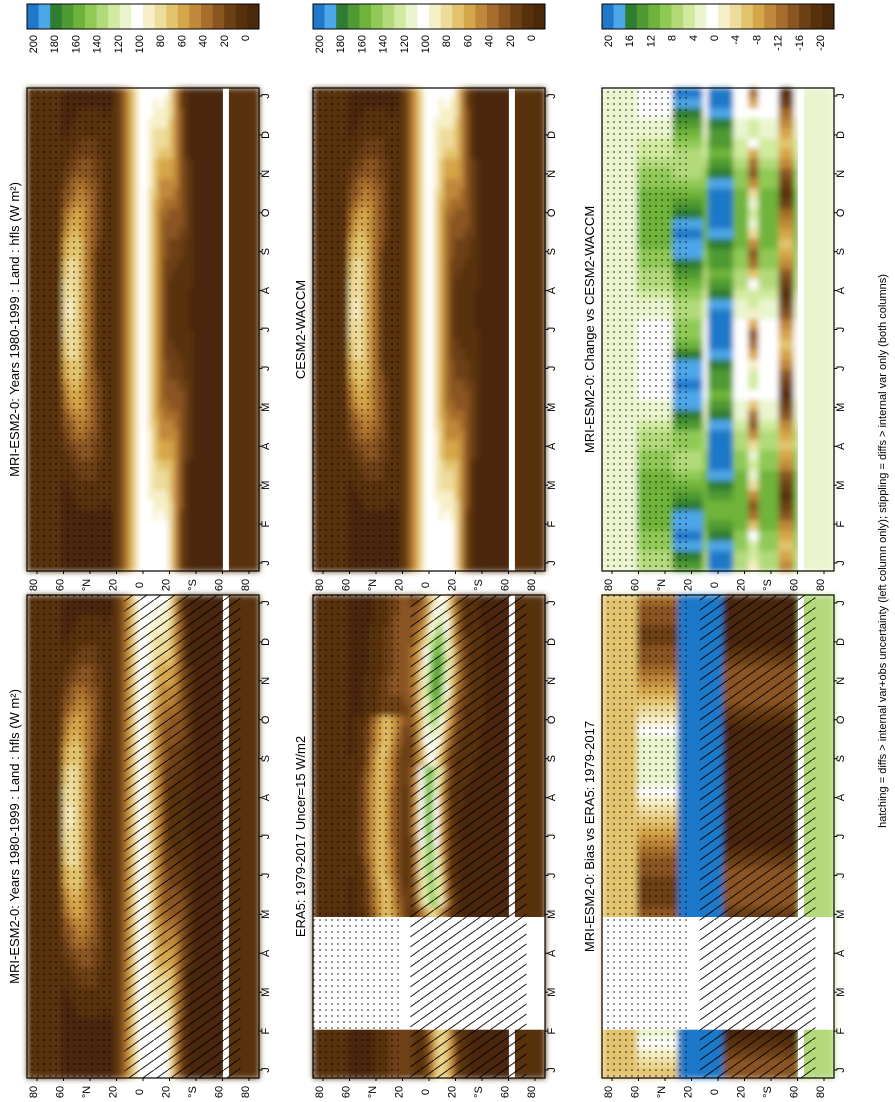 This screenshot has width=895, height=1102. I want to click on lat-tick-label: 80, so click(246, 585).